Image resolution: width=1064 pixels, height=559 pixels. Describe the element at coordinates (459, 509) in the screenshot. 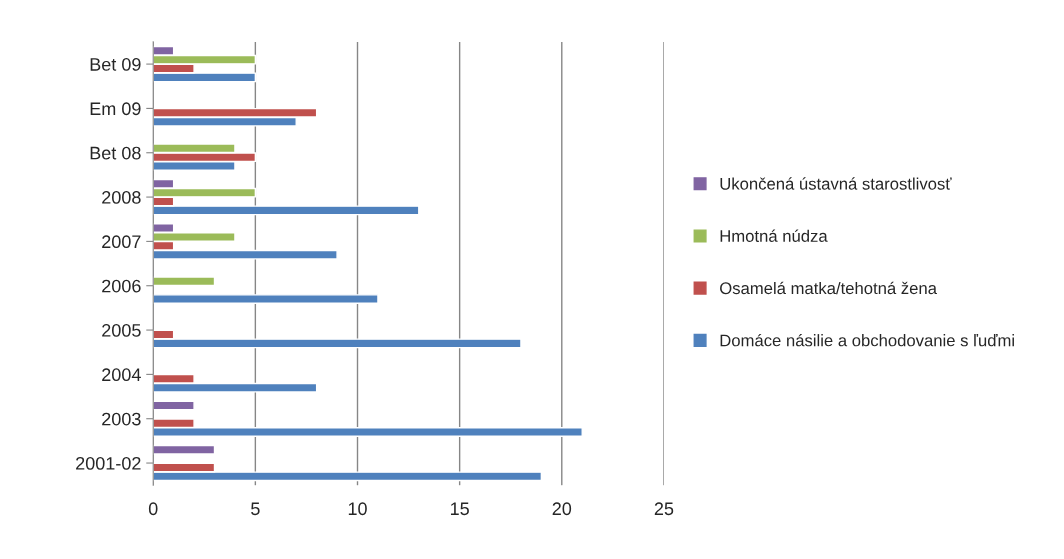

I see `x-tick-label: 15` at that location.